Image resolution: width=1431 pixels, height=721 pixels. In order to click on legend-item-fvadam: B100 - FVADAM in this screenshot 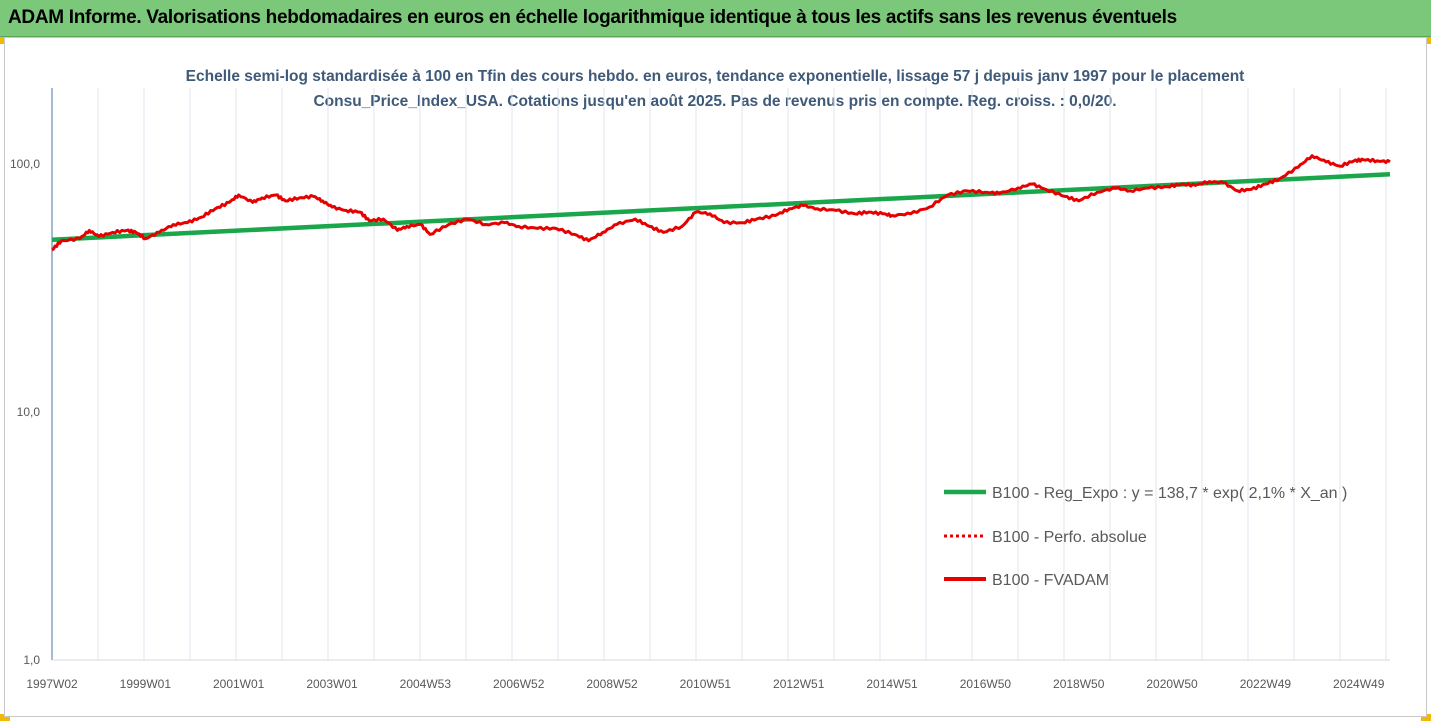, I will do `click(1026, 580)`.